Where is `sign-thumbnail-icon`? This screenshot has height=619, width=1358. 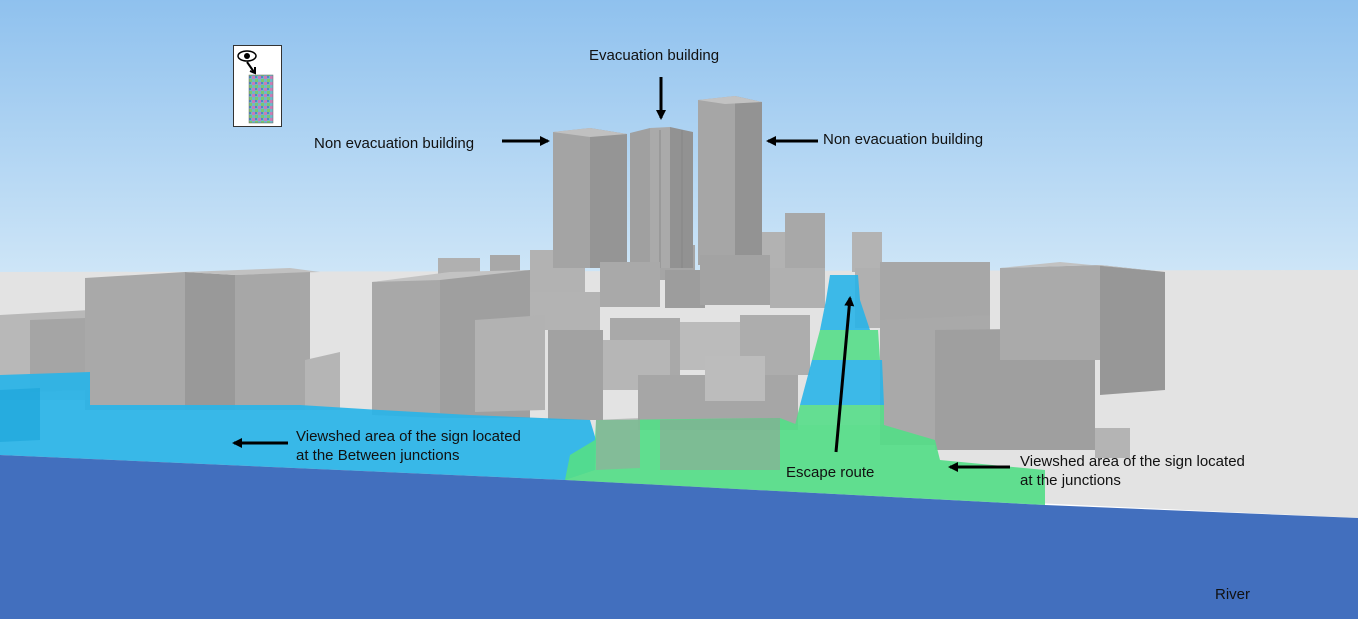 sign-thumbnail-icon is located at coordinates (261, 99).